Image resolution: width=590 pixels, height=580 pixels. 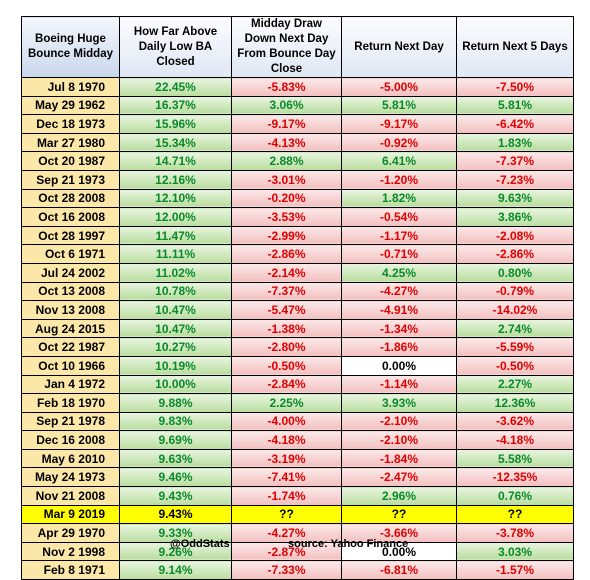 What do you see at coordinates (515, 142) in the screenshot?
I see `cell-next-5: 1.83%` at bounding box center [515, 142].